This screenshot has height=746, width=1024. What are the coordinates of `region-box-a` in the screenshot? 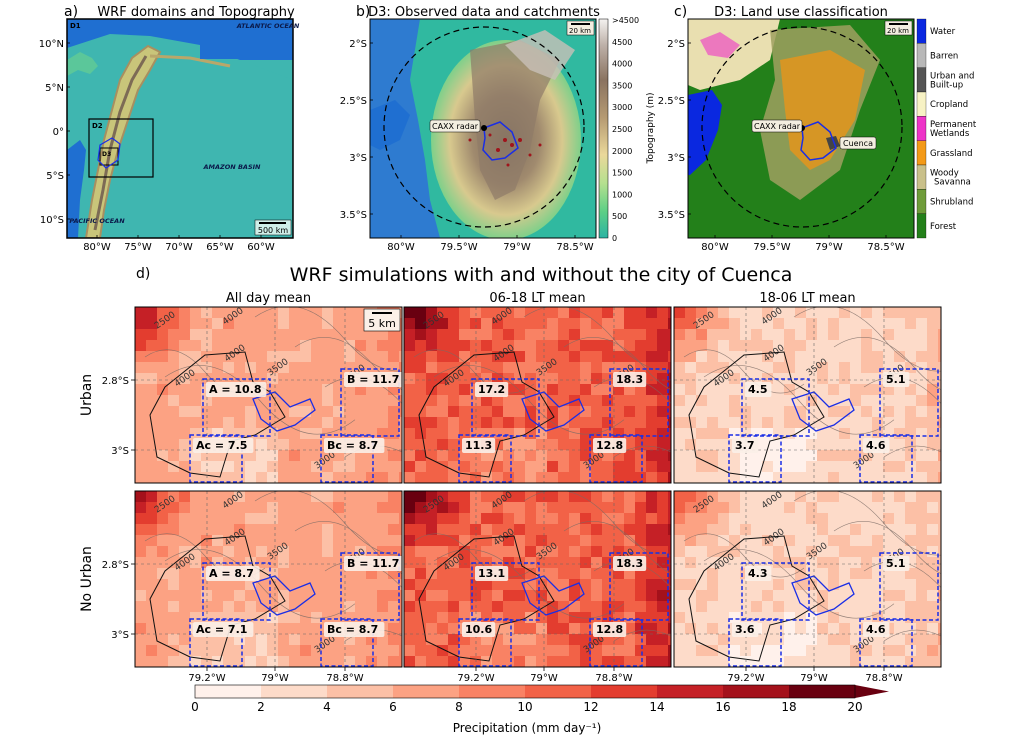 It's located at (236, 407).